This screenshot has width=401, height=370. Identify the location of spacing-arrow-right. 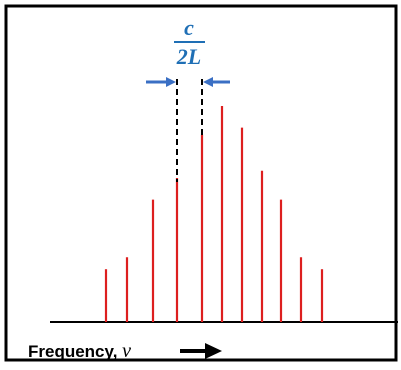
(216, 82).